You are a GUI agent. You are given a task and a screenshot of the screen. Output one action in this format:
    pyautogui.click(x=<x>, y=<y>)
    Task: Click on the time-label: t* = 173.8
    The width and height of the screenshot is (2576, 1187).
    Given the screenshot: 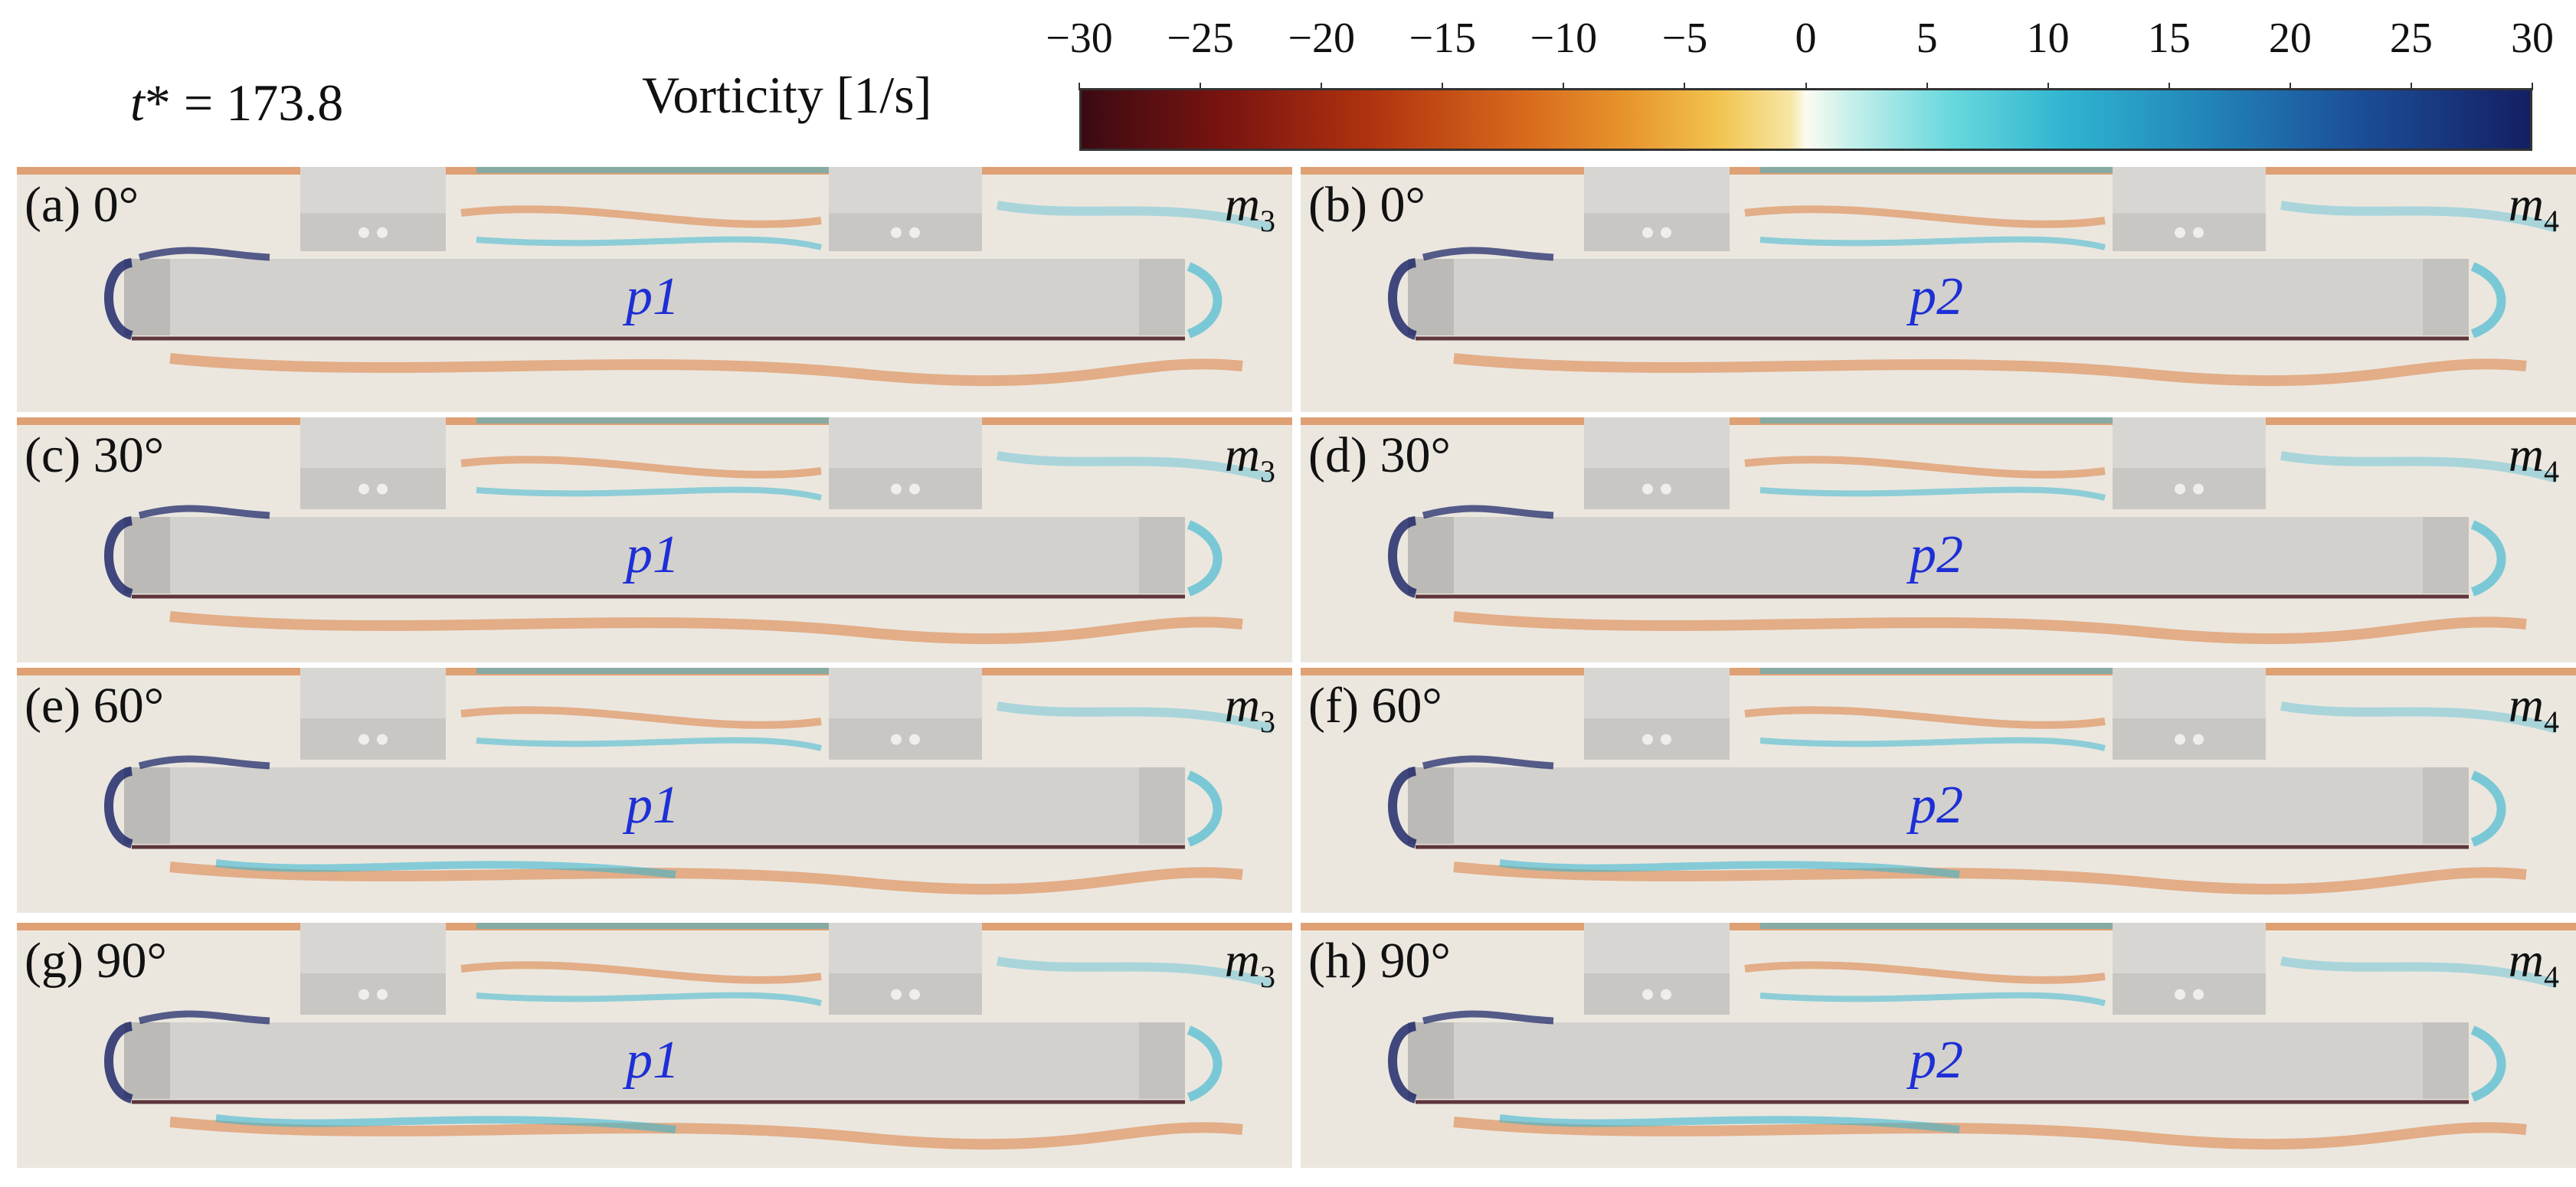 What is the action you would take?
    pyautogui.click(x=237, y=103)
    